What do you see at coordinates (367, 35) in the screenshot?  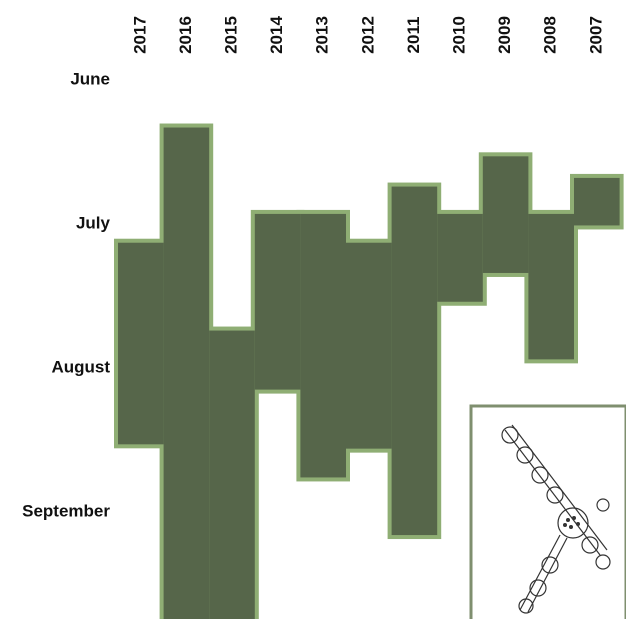 I see `x-tick-label: 2012` at bounding box center [367, 35].